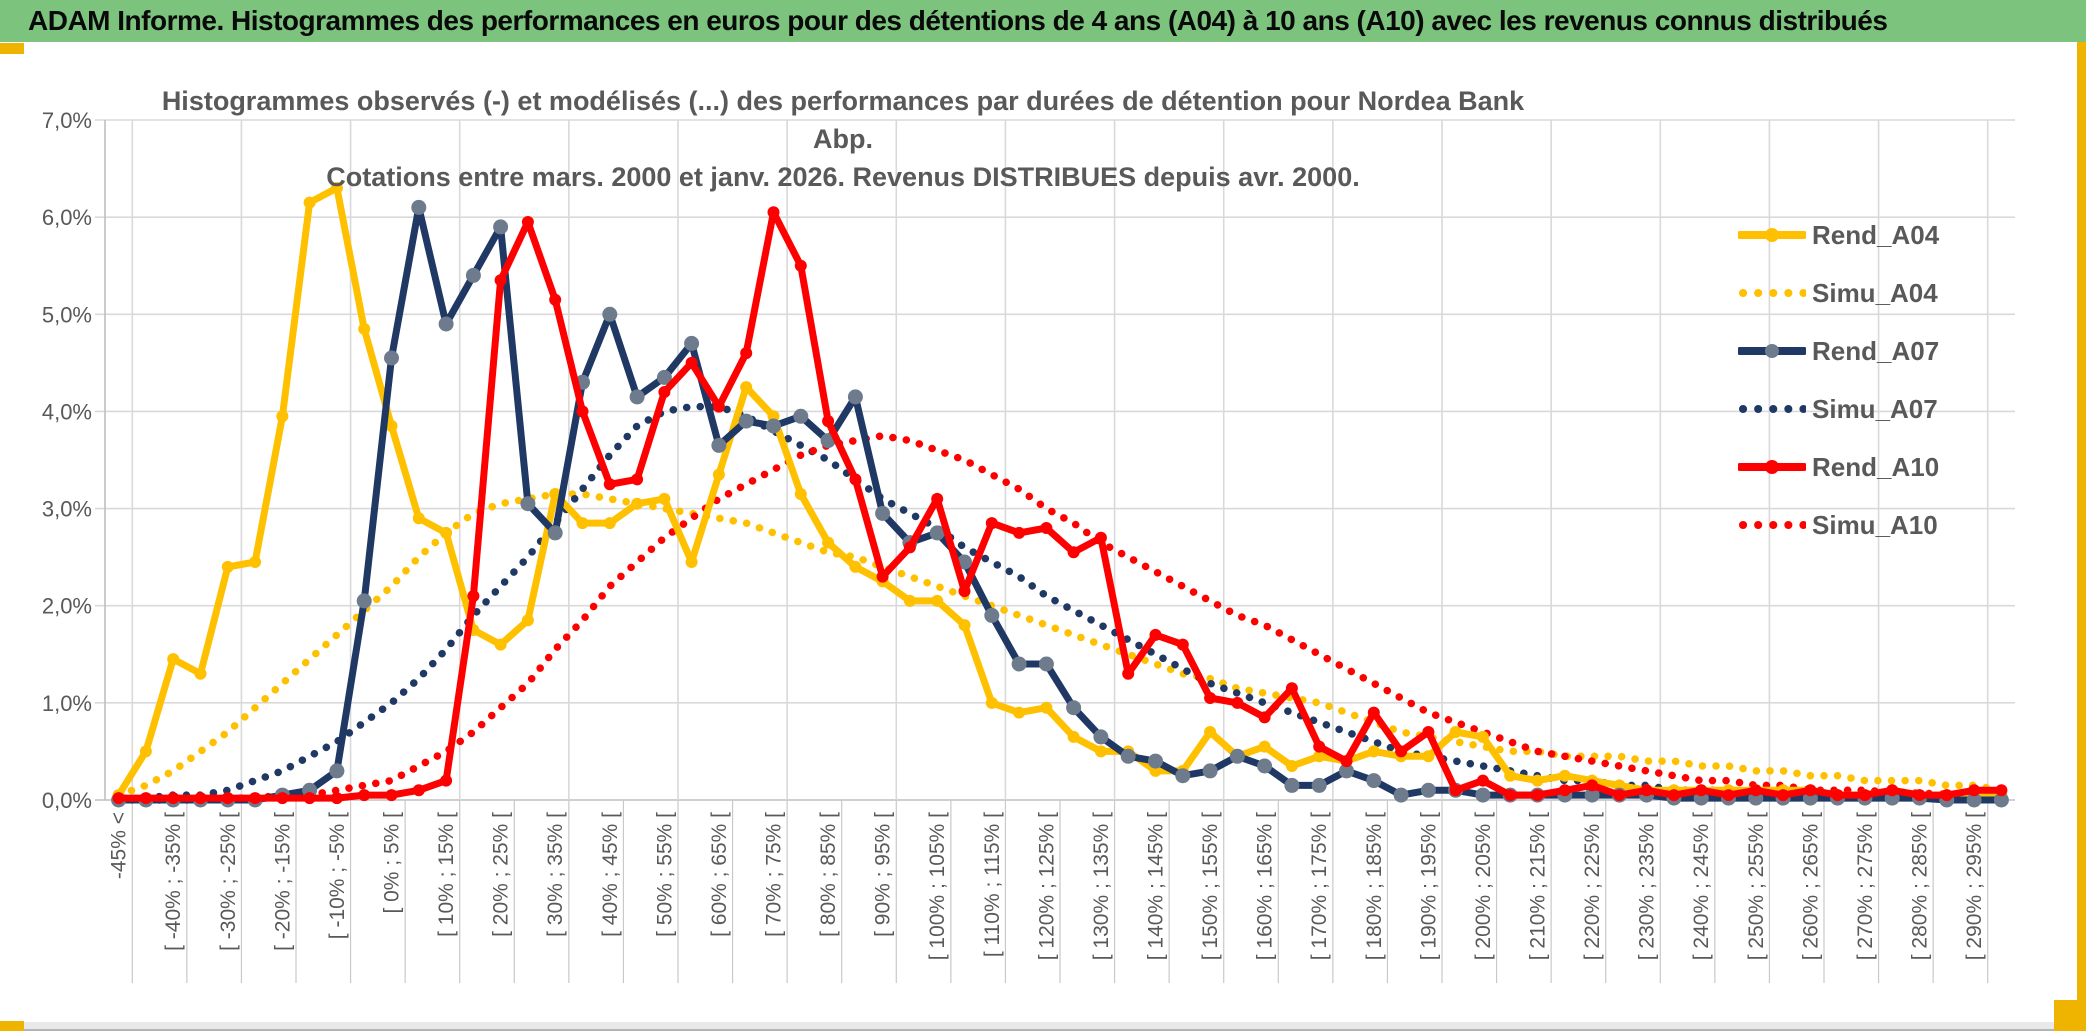 This screenshot has height=1031, width=2086. What do you see at coordinates (1853, 467) in the screenshot?
I see `legend-item-Rend_A10: Rend_A10` at bounding box center [1853, 467].